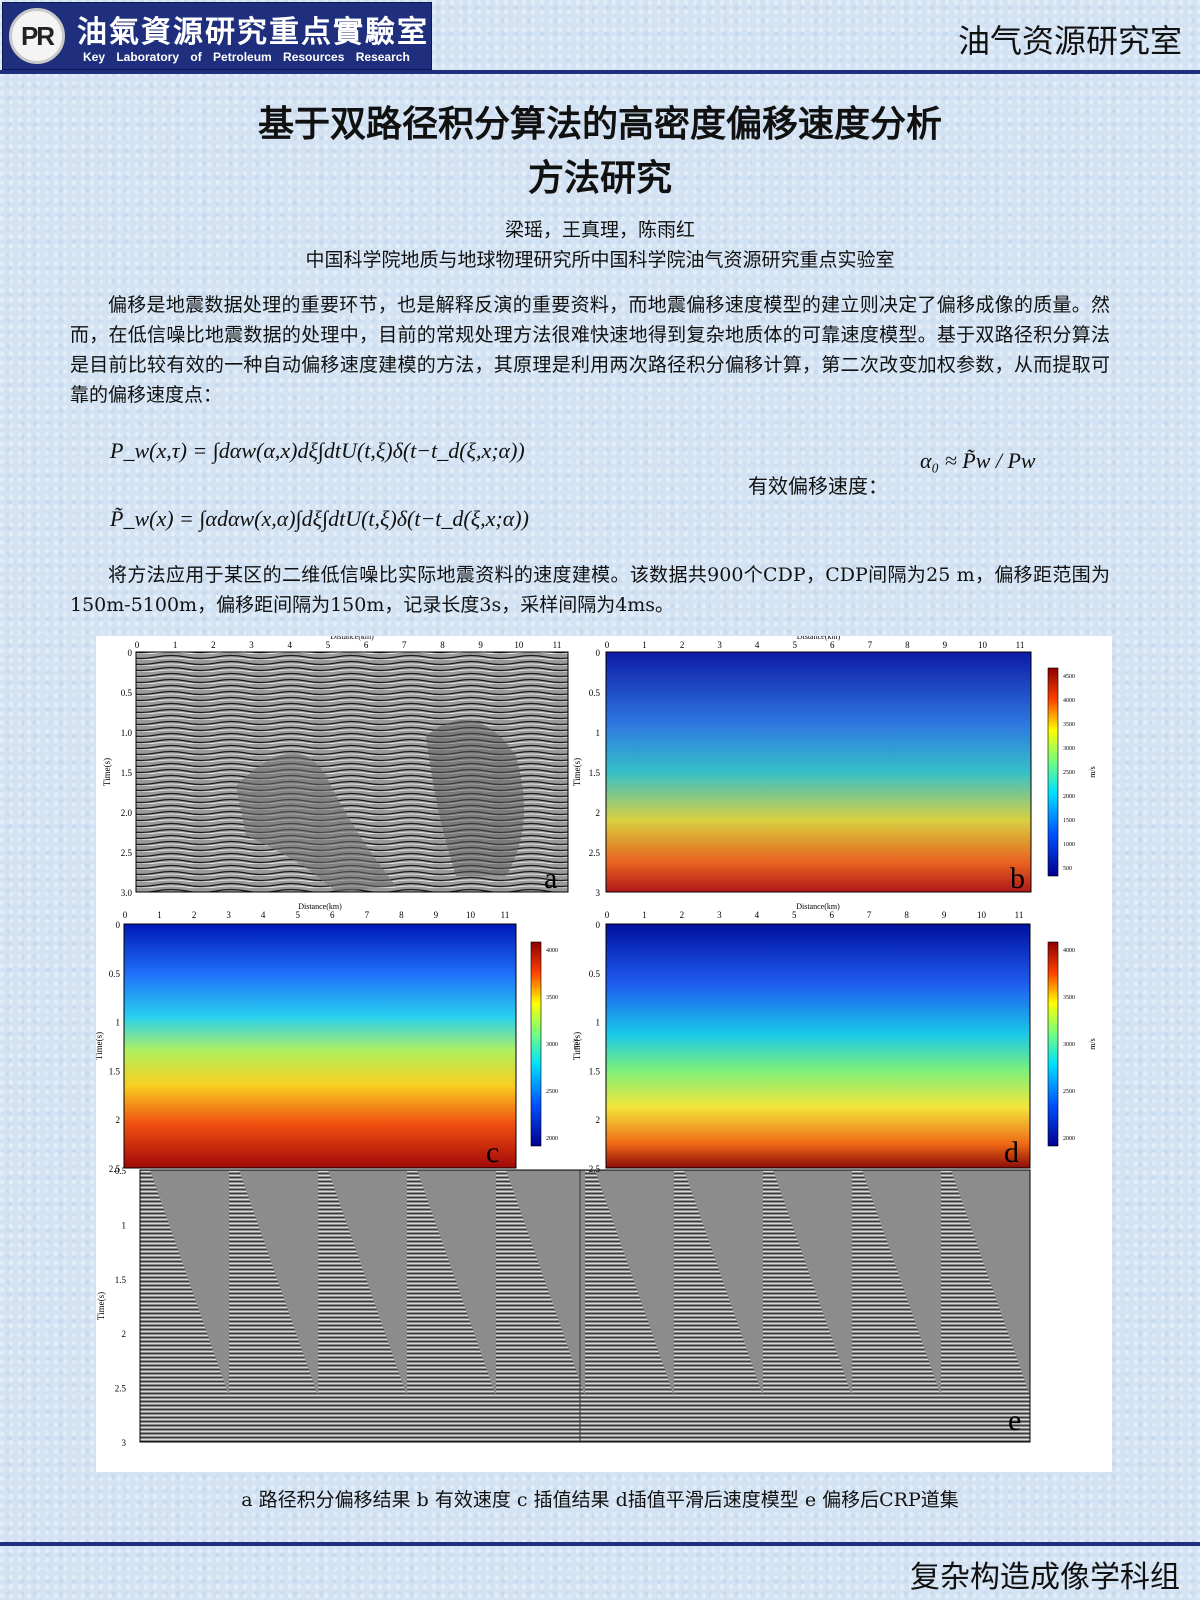  Describe the element at coordinates (352, 772) in the screenshot. I see `panel-a-migration-section` at that location.